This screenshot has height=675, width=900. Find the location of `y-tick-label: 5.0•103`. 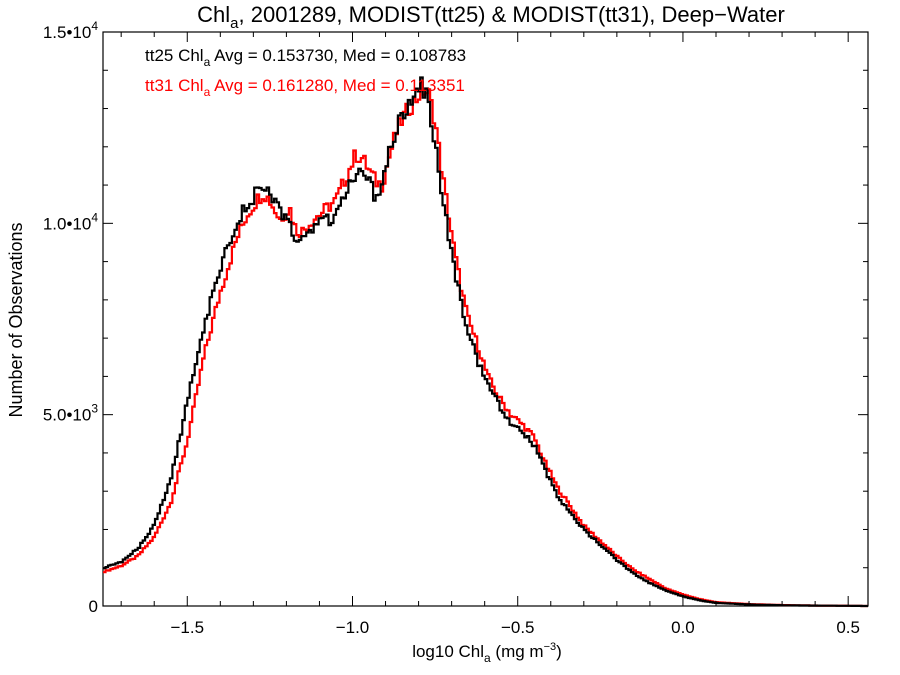

y-tick-label: 5.0•103 is located at coordinates (71, 413).